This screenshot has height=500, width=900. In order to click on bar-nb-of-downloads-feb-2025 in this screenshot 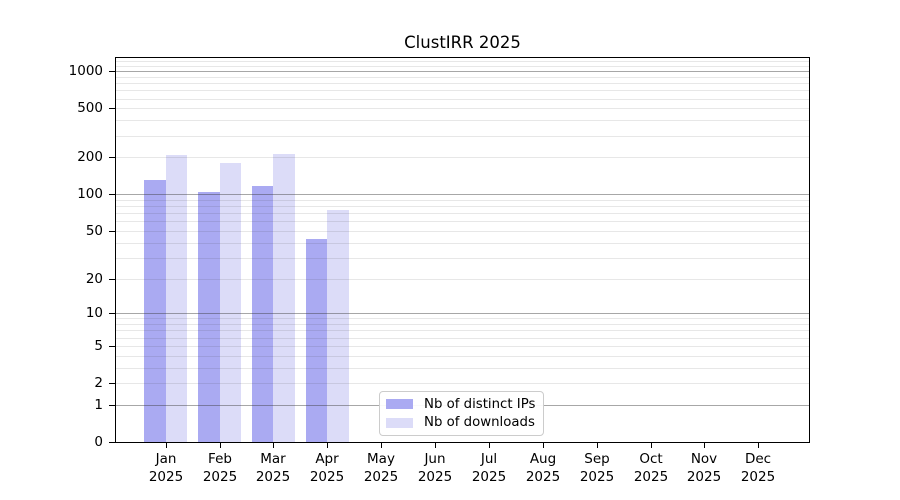, I will do `click(230, 302)`.